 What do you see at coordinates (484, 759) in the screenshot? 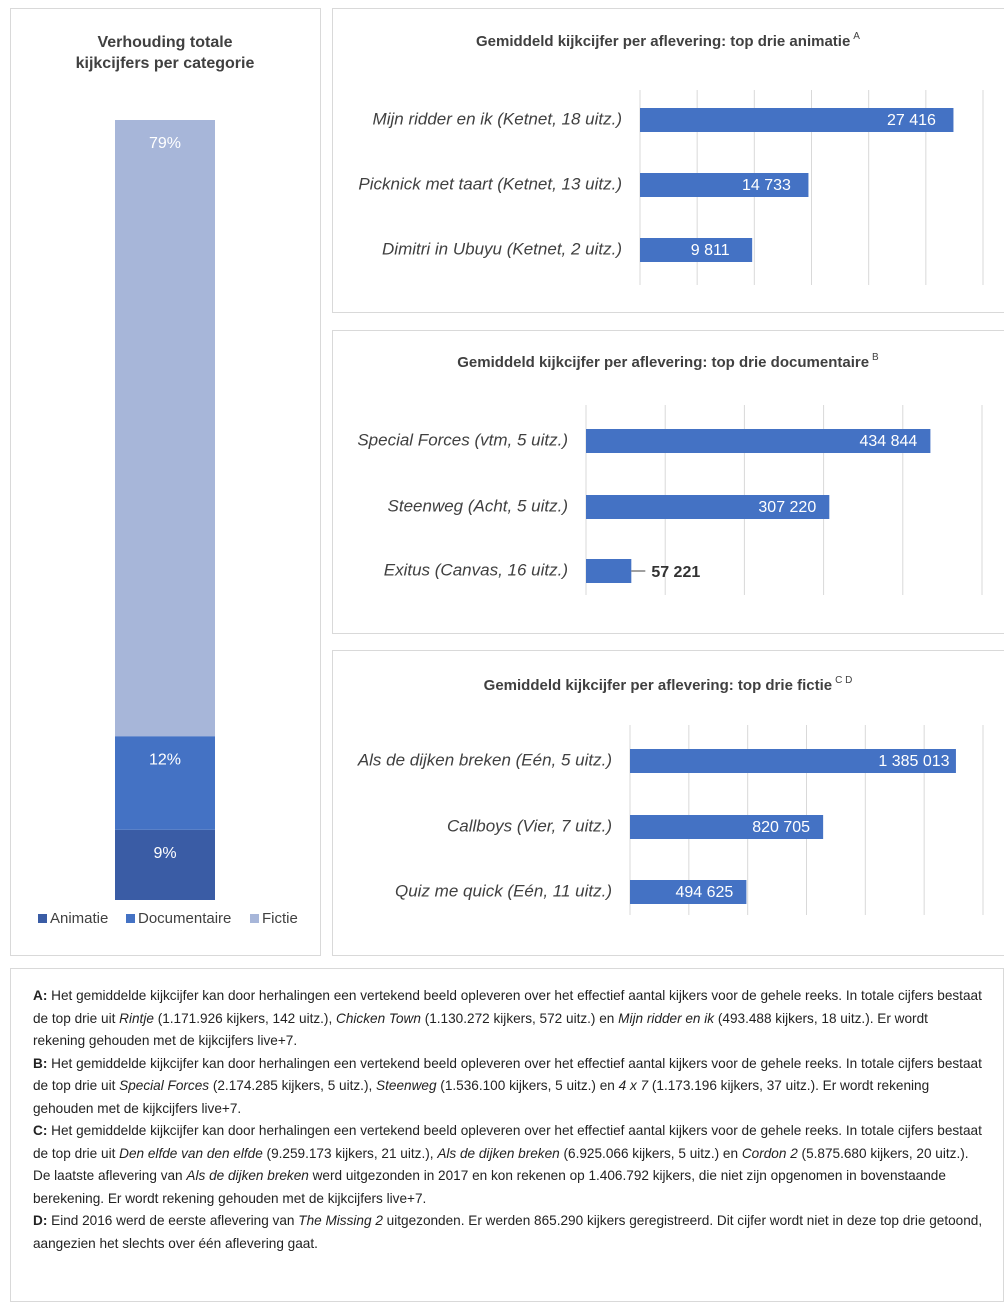
I see `category-label: Als de dijken breken (Eén, 5 uitz.)` at bounding box center [484, 759].